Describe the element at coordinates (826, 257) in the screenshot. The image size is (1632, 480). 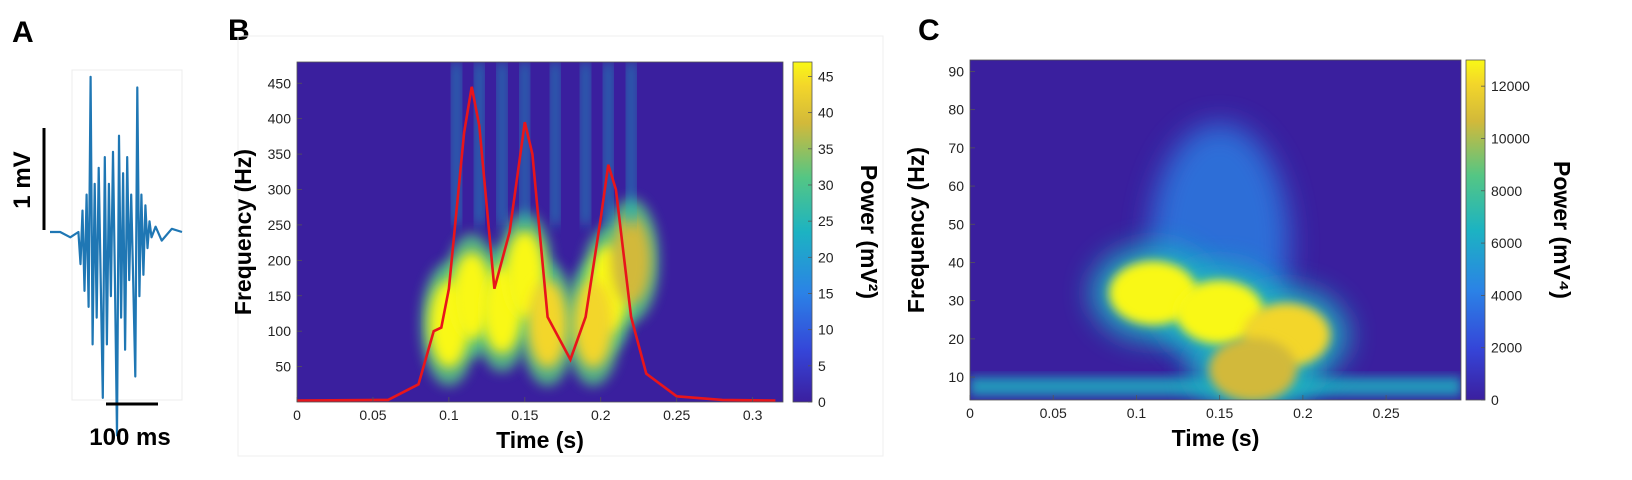
I see `panel-b-colorbar-tick-label: 20` at that location.